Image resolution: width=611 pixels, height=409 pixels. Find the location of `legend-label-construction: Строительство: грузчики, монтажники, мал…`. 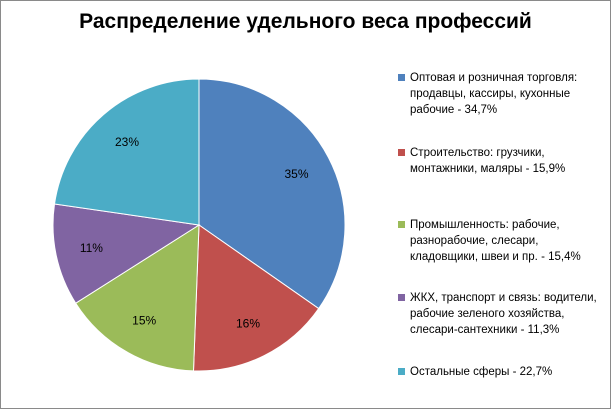

legend-label-construction: Строительство: грузчики, монтажники, мал… is located at coordinates (488, 161).